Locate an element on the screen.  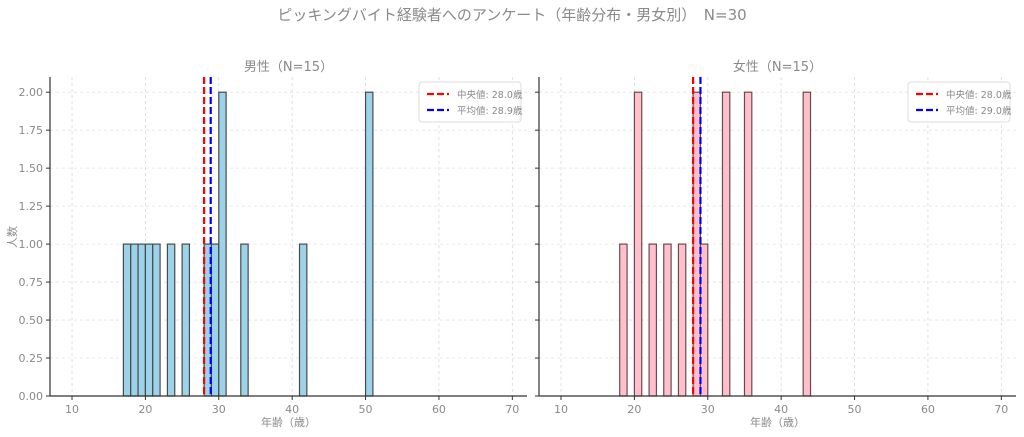
figure-title: ピッキングバイト経験者へのアンケート（年齢分布・男女別） N=30 is located at coordinates (512, 15).